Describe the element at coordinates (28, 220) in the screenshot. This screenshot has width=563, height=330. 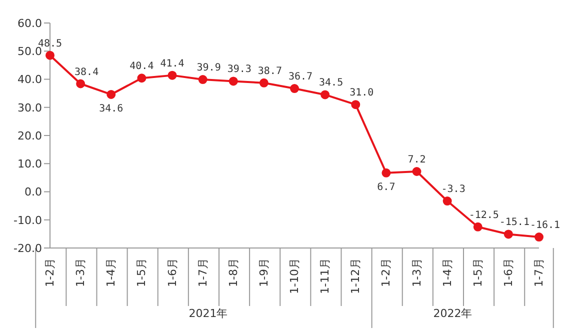
I see `y-tick-label: -10.0` at that location.